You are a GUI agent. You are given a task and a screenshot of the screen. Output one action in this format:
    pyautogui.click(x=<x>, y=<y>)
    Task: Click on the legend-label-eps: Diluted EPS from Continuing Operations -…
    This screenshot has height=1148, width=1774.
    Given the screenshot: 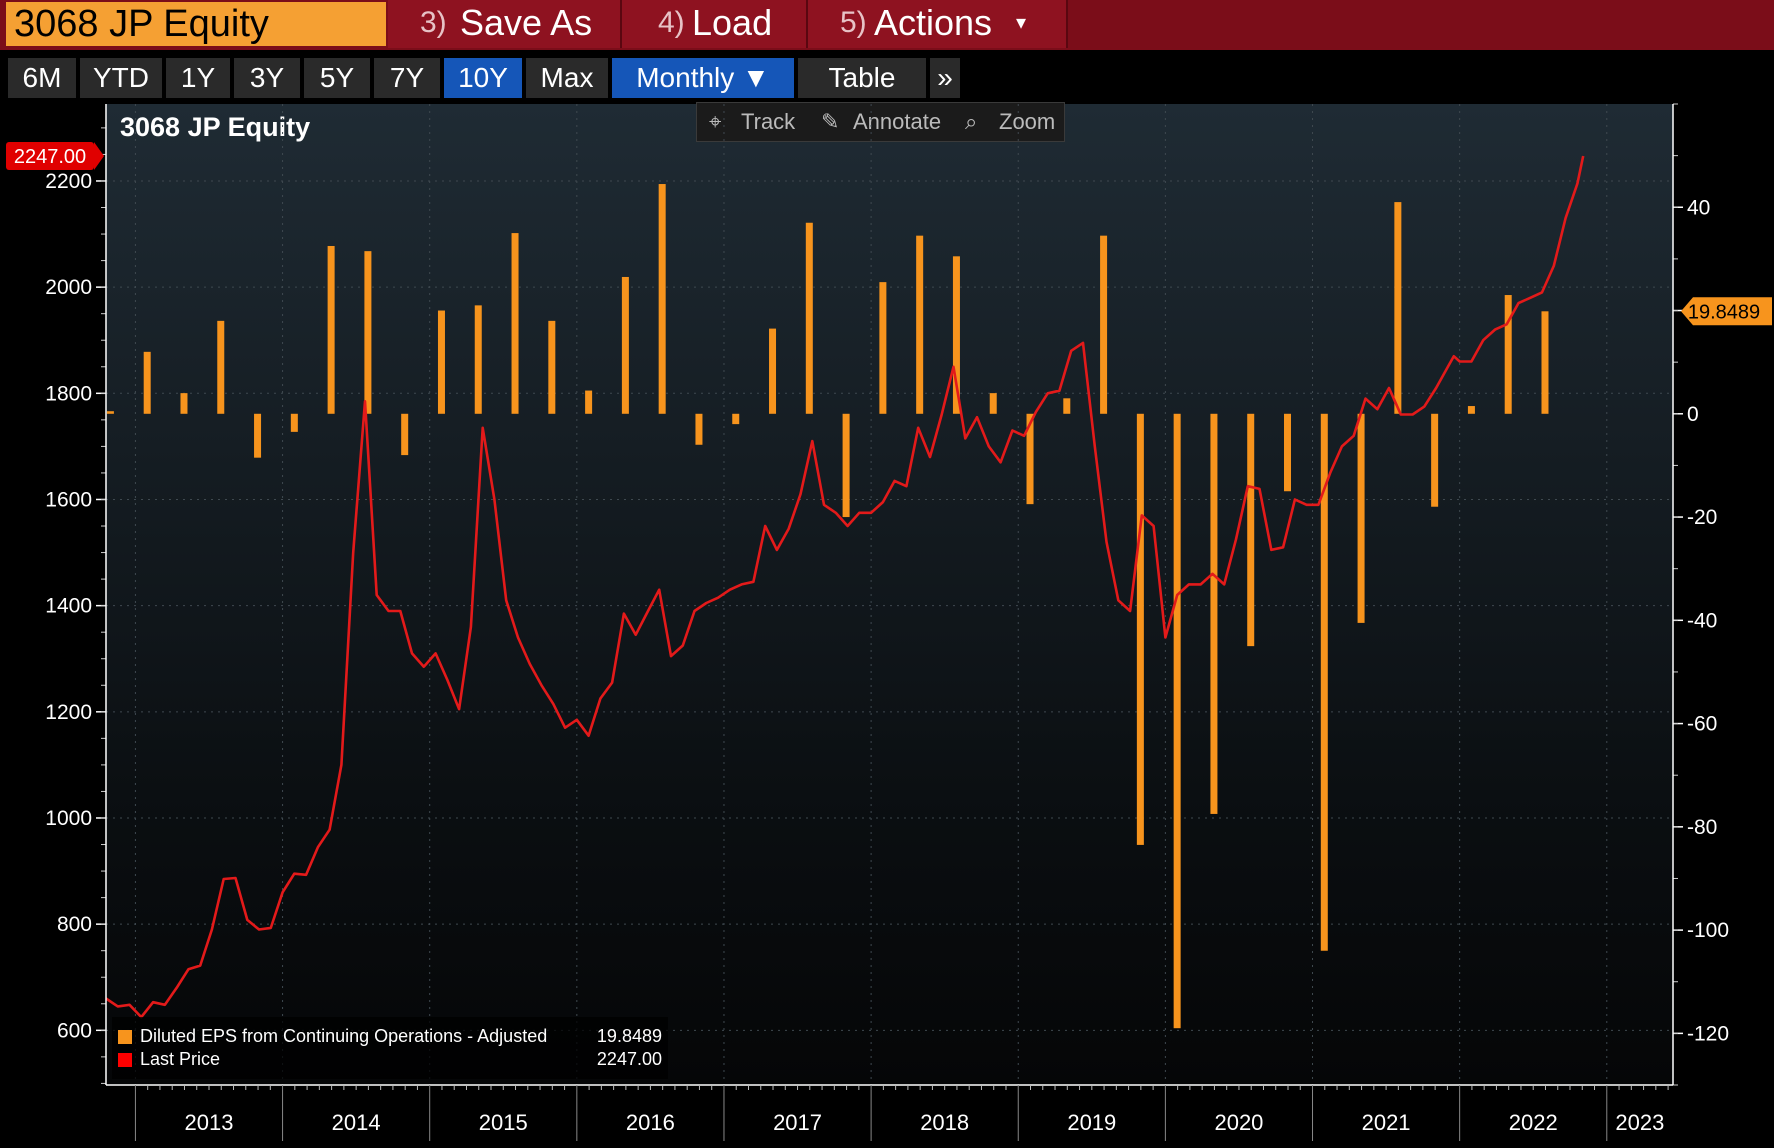 What is the action you would take?
    pyautogui.click(x=344, y=1036)
    